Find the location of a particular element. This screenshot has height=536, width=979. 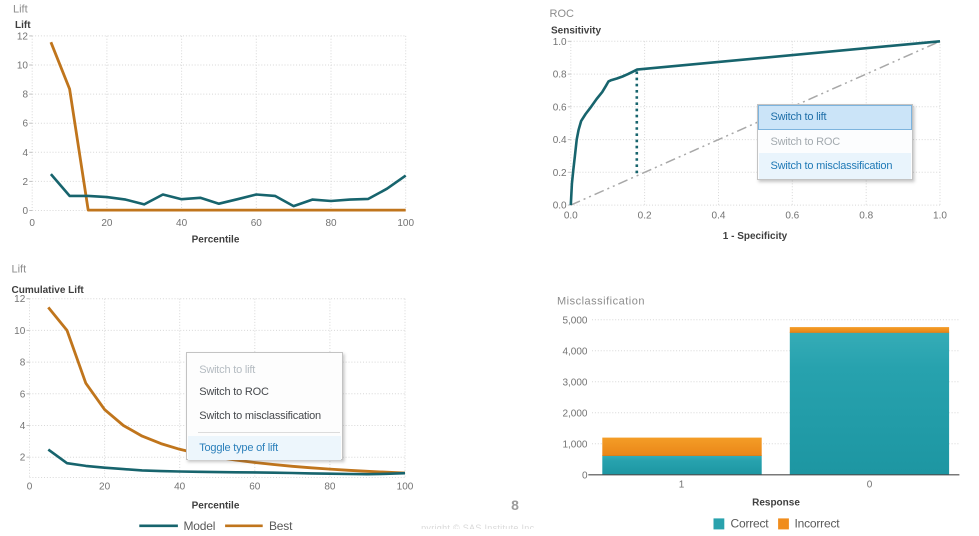

svg-text: Misclassification is located at coordinates (601, 302).